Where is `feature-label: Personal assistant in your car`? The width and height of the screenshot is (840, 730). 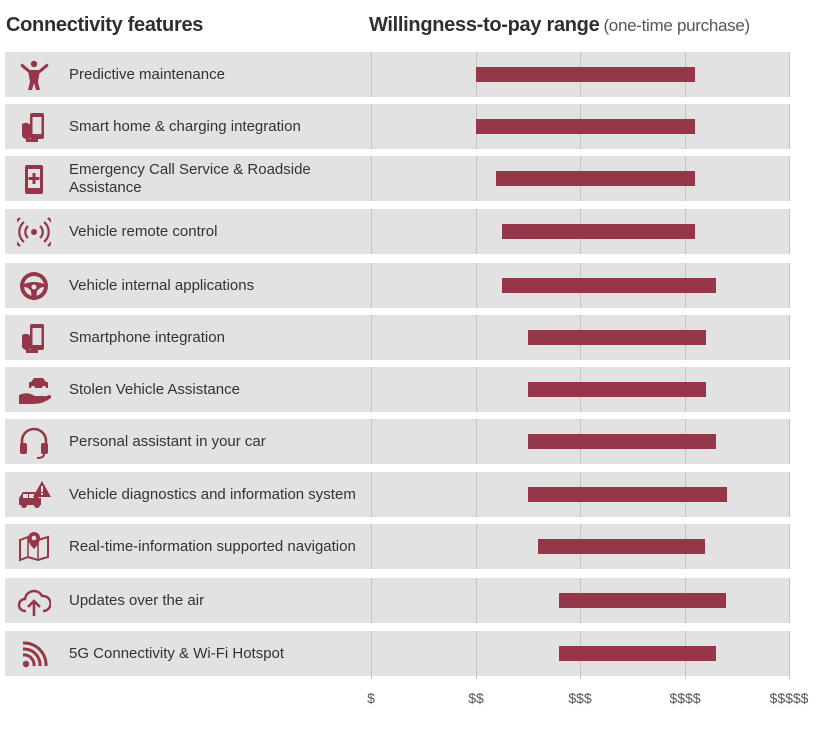
feature-label: Personal assistant in your car is located at coordinates (167, 441).